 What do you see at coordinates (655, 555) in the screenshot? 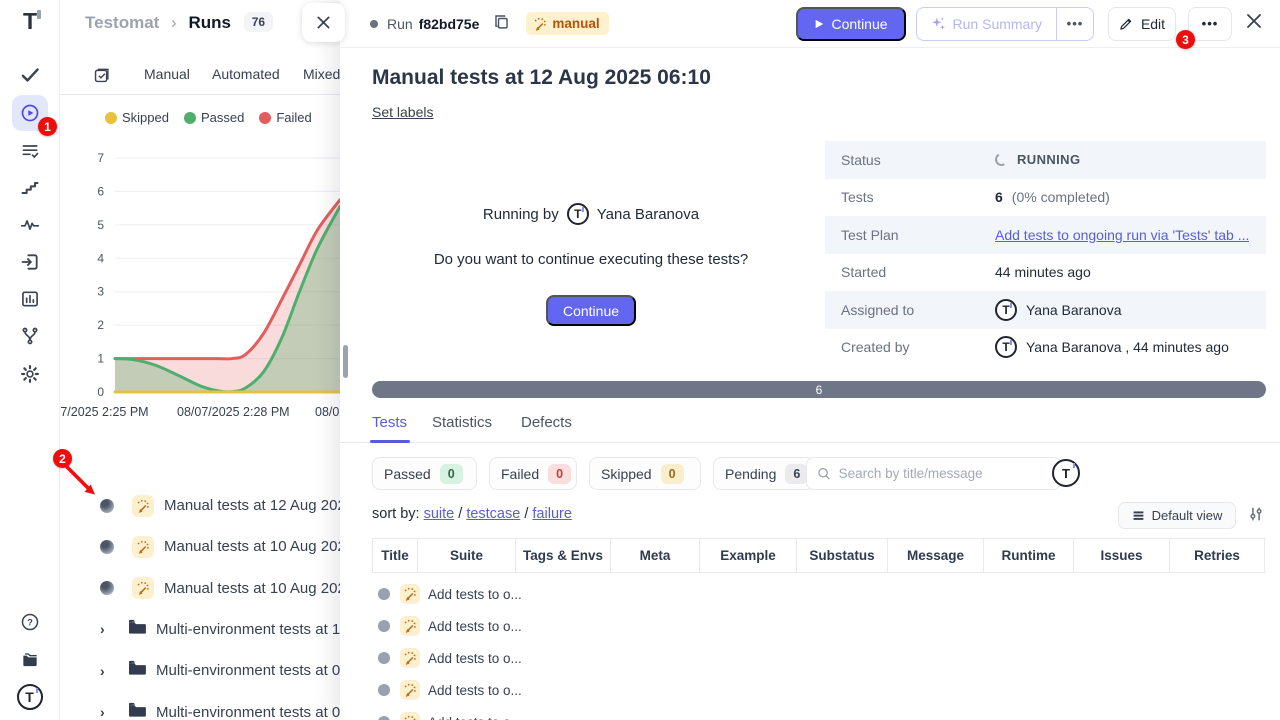
I see `column-header-meta: Meta` at bounding box center [655, 555].